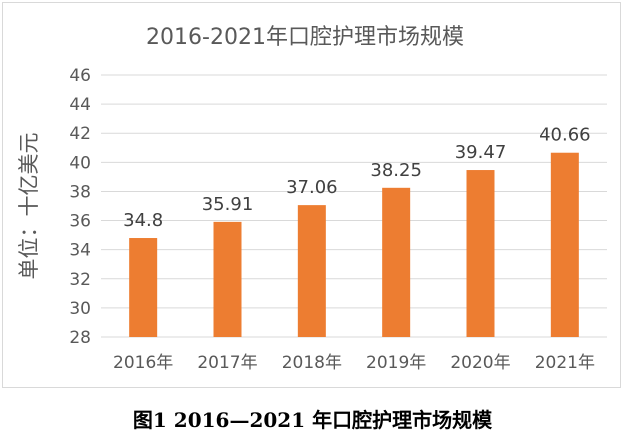 The image size is (625, 448). I want to click on data-label: 39.47, so click(481, 152).